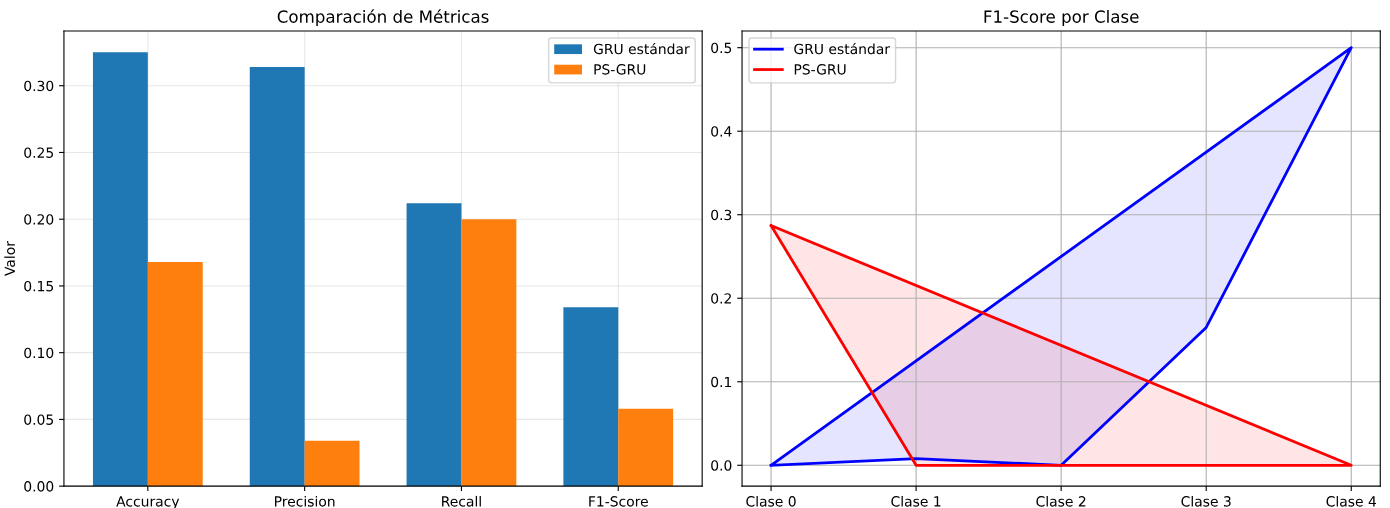 The height and width of the screenshot is (508, 1390). What do you see at coordinates (1351, 501) in the screenshot?
I see `x-tick-label: Clase 4` at bounding box center [1351, 501].